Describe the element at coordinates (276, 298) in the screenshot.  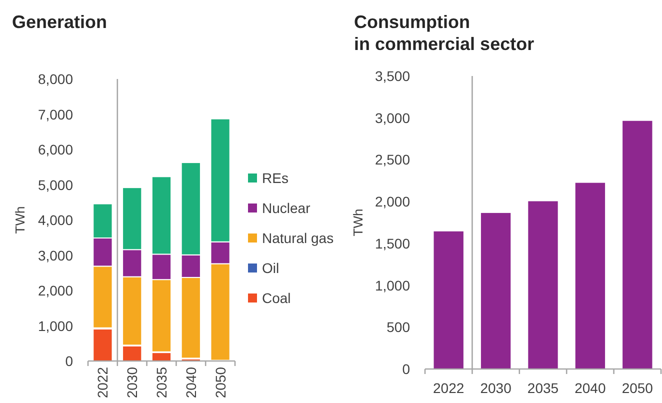
I see `legend-label: Coal` at that location.